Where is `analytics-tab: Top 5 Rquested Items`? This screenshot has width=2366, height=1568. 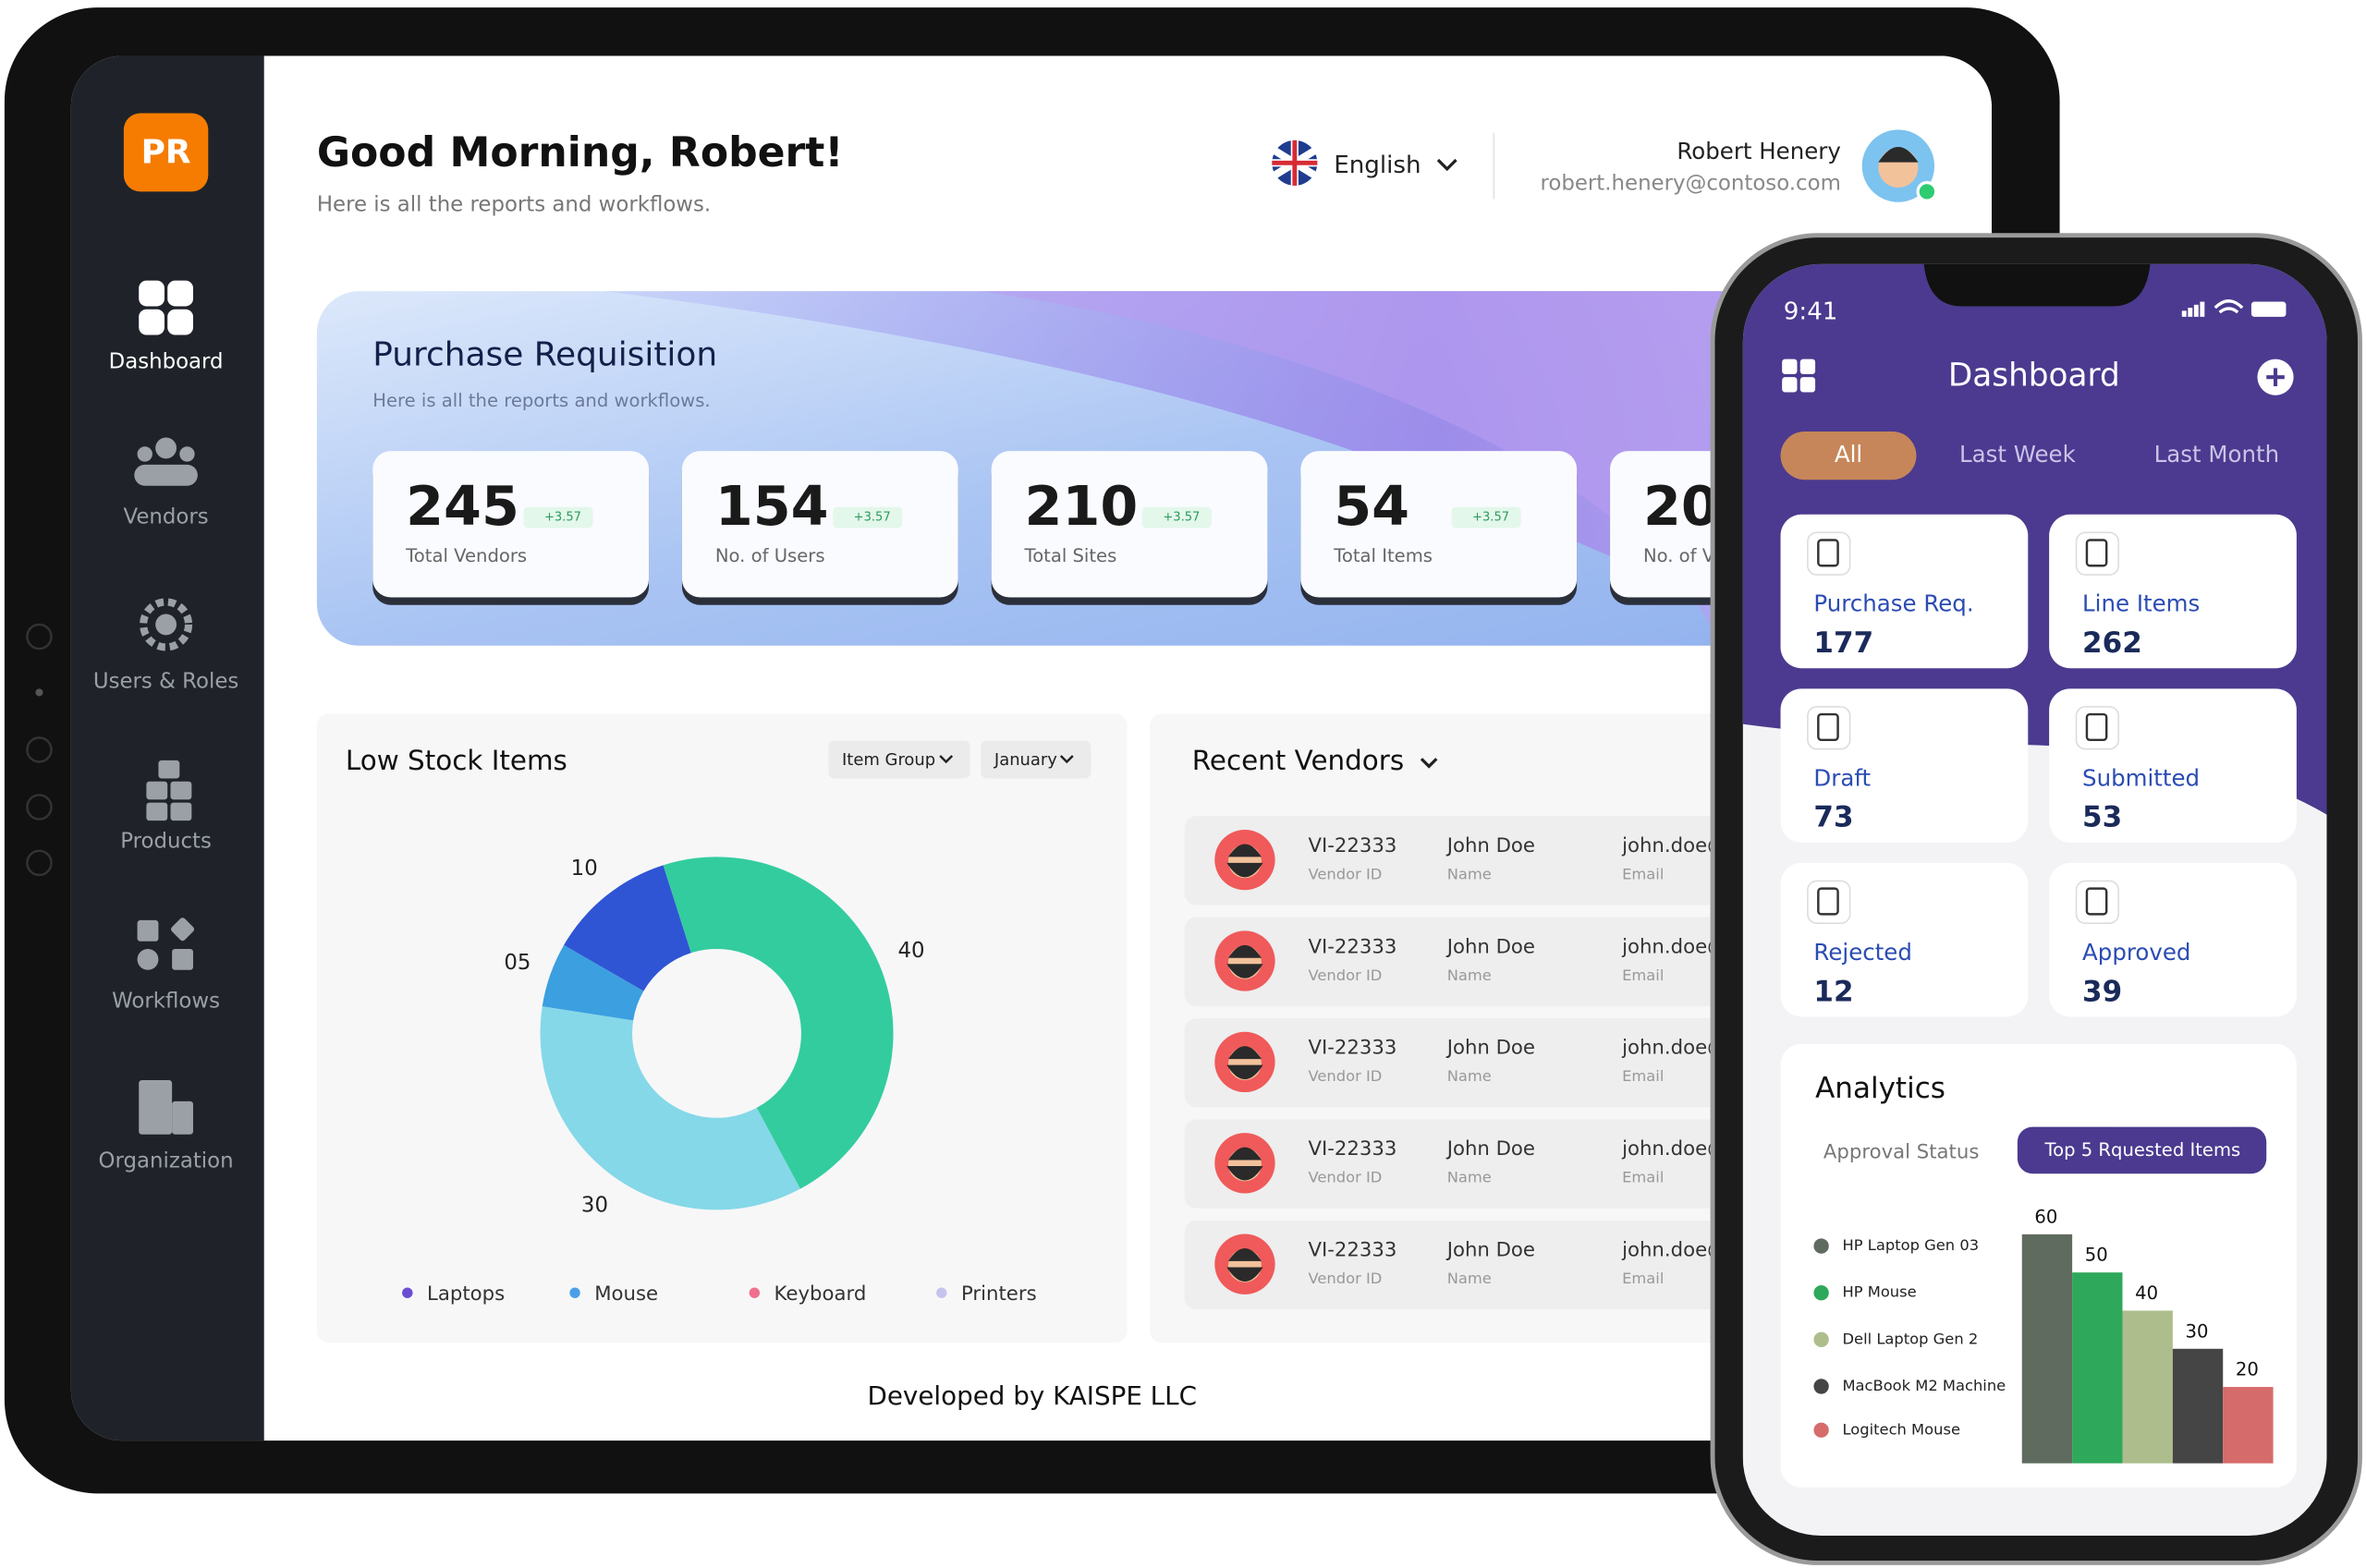 analytics-tab: Top 5 Rquested Items is located at coordinates (2141, 1150).